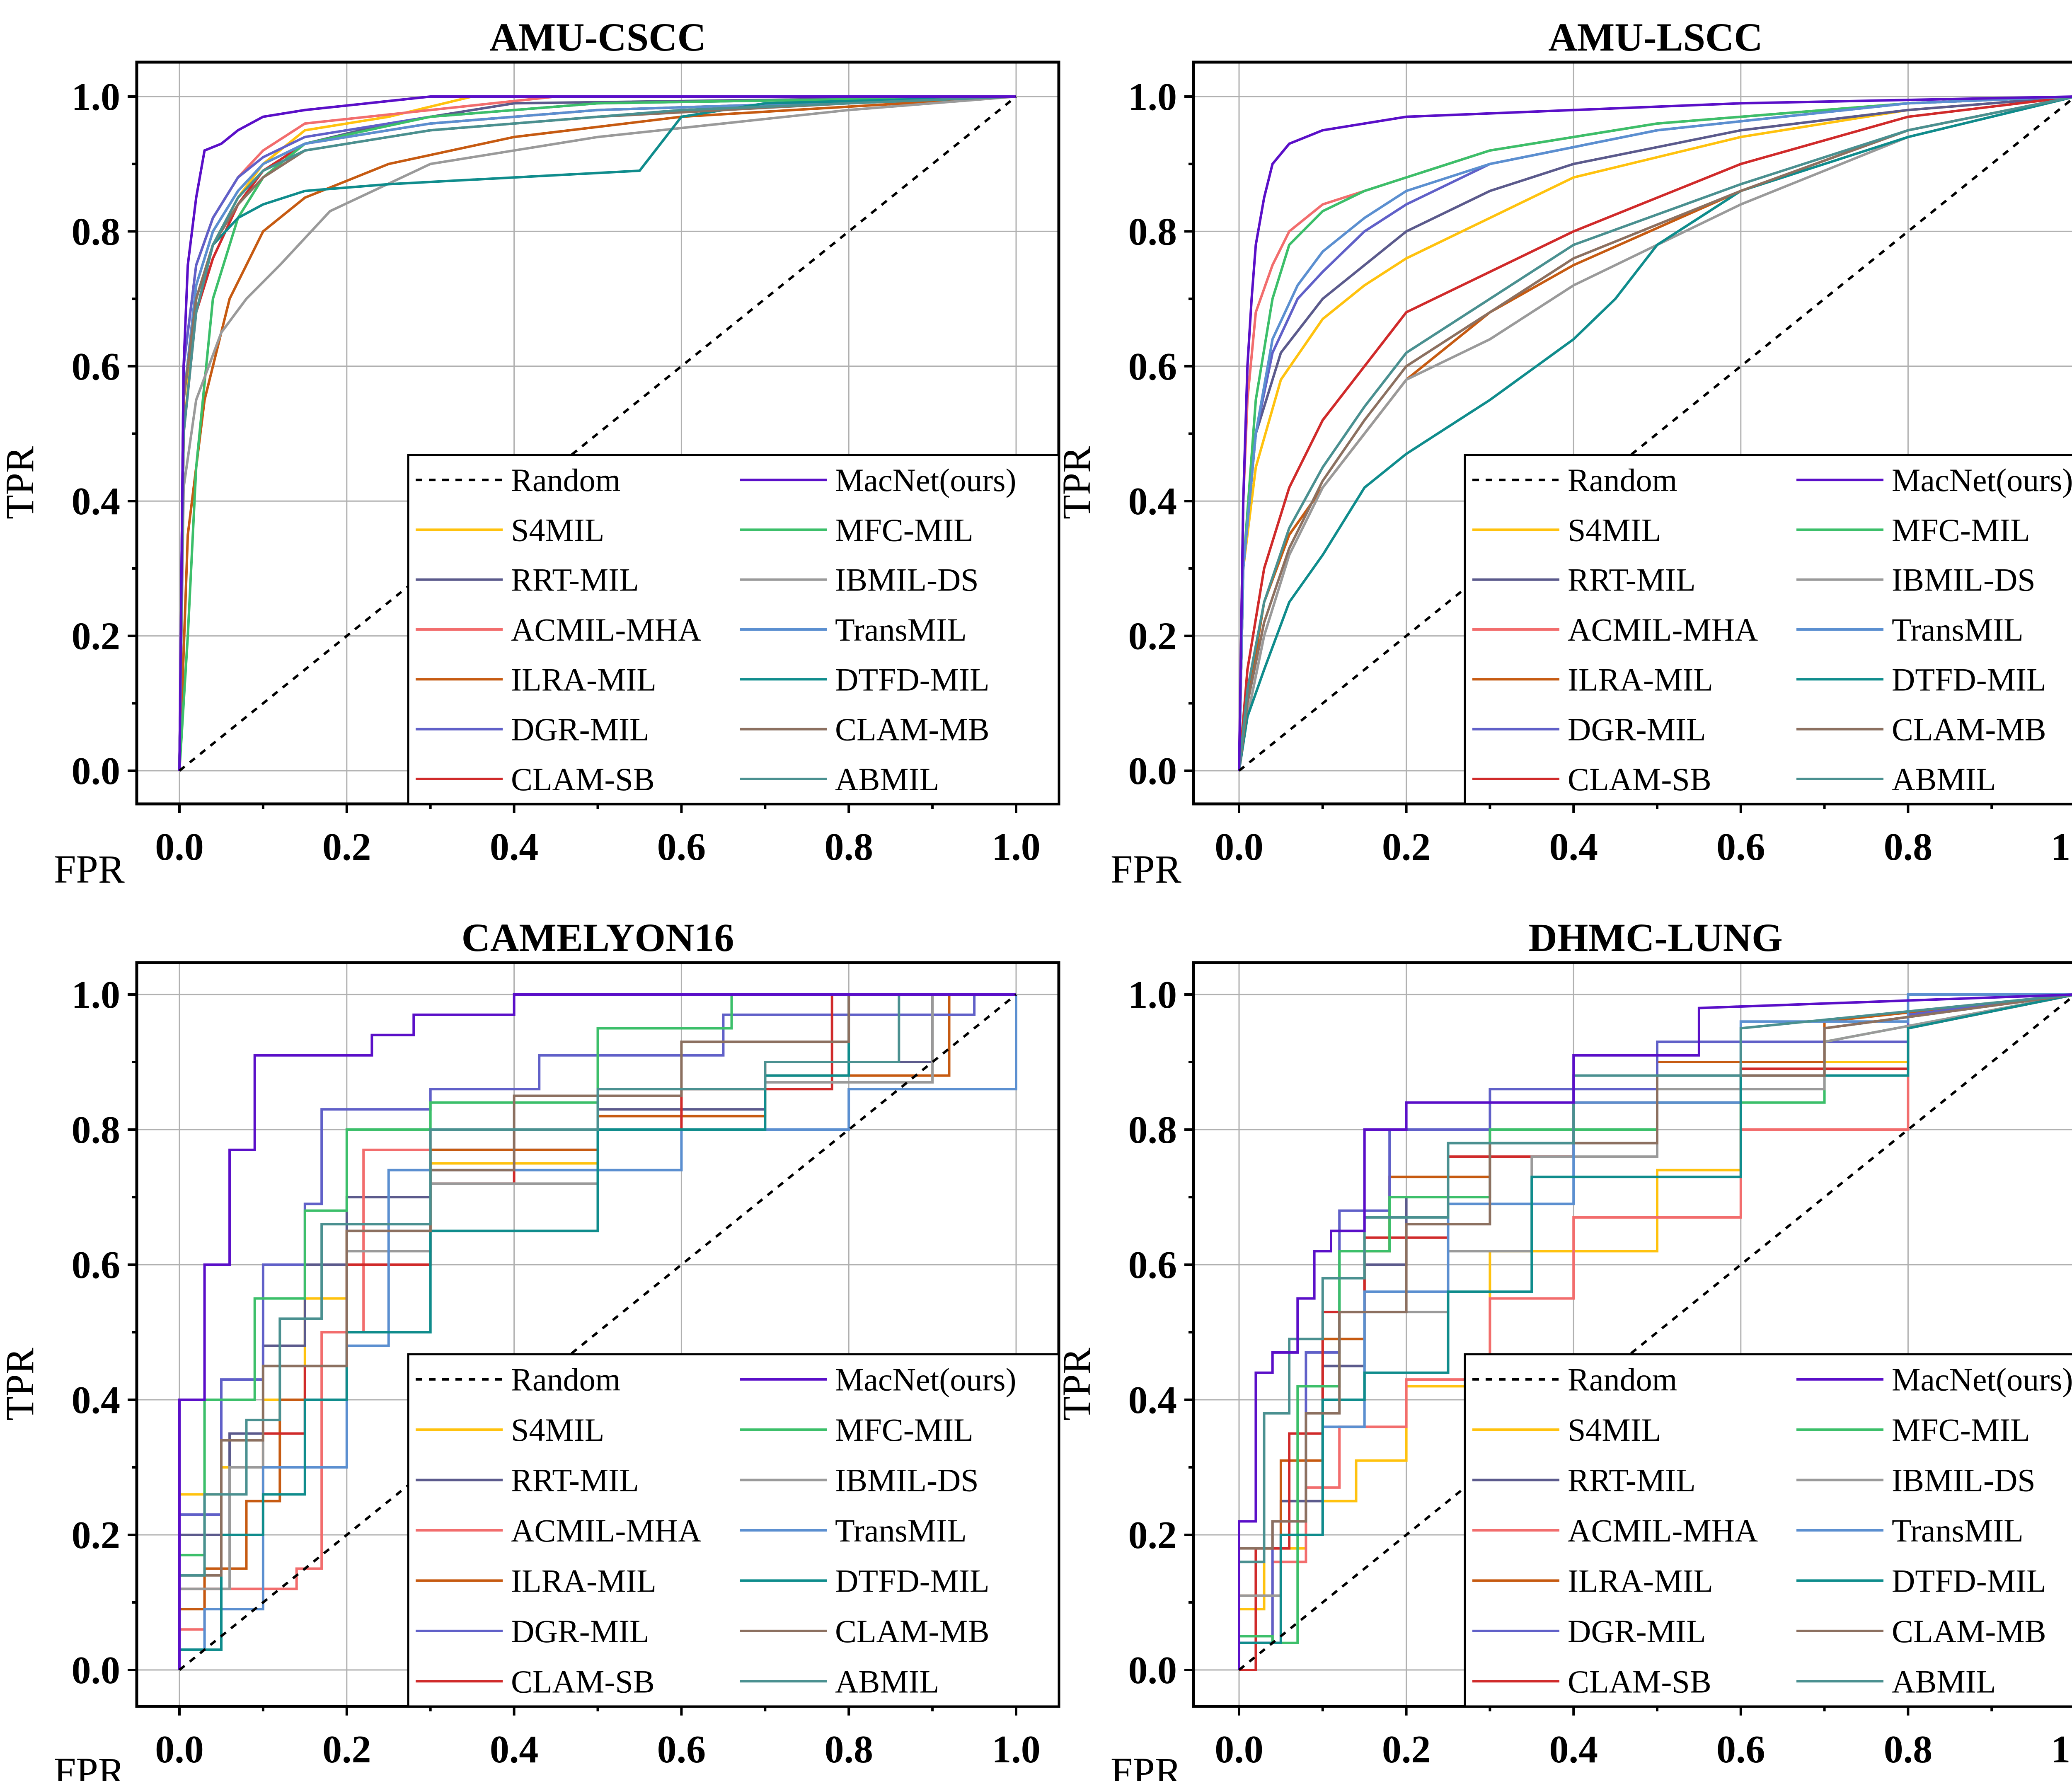 This screenshot has width=2072, height=1781. What do you see at coordinates (1740, 847) in the screenshot?
I see `x-tick-label: 0.6` at bounding box center [1740, 847].